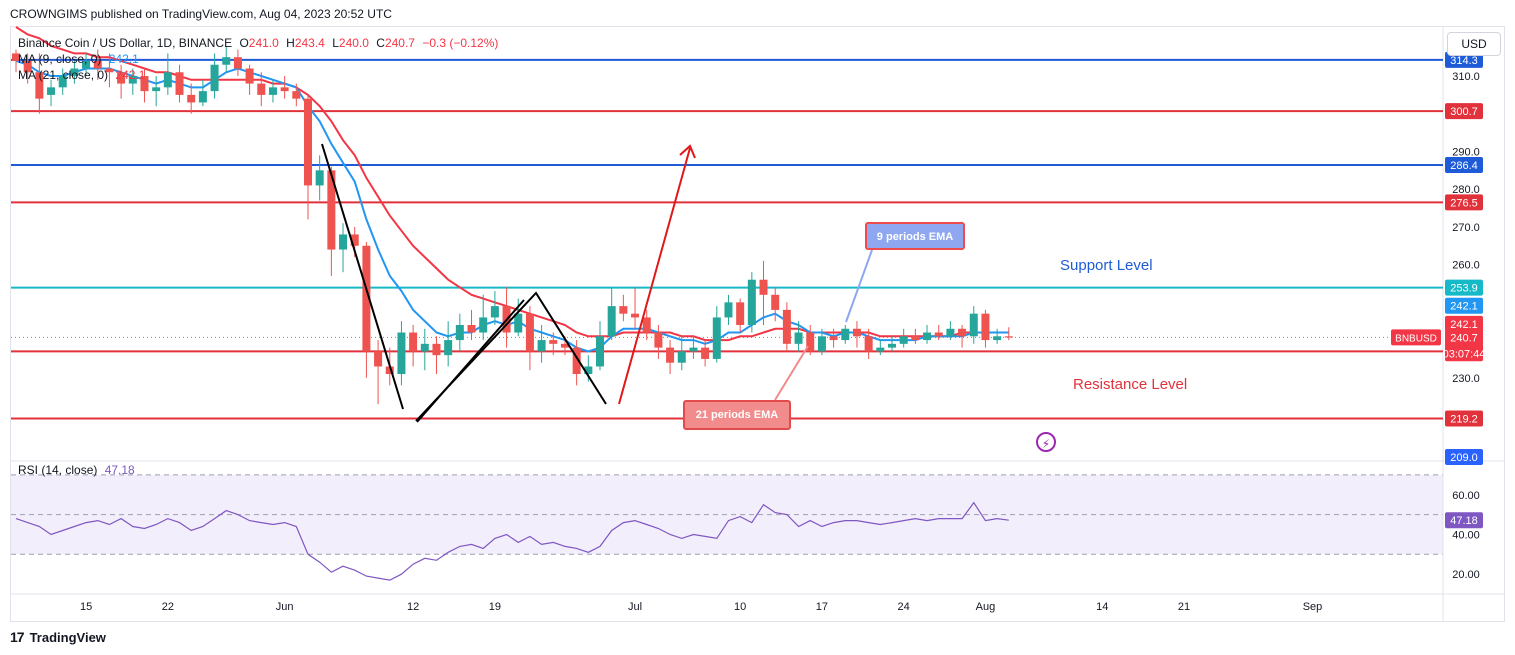 The height and width of the screenshot is (655, 1515). What do you see at coordinates (1464, 458) in the screenshot?
I see `badge-label: 209.0` at bounding box center [1464, 458].